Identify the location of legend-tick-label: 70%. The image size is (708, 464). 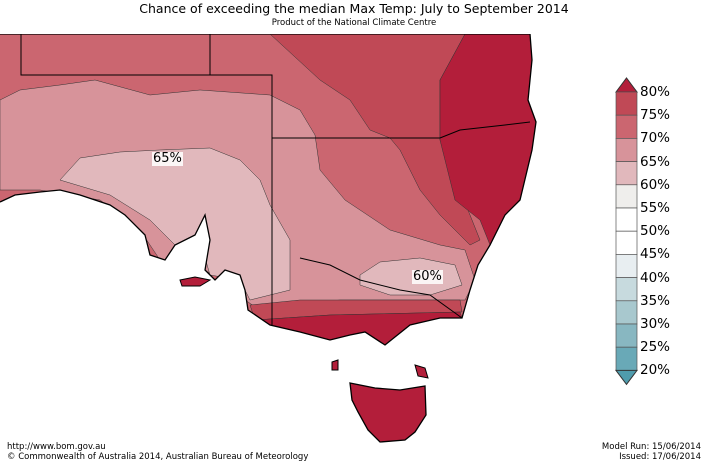
(655, 138).